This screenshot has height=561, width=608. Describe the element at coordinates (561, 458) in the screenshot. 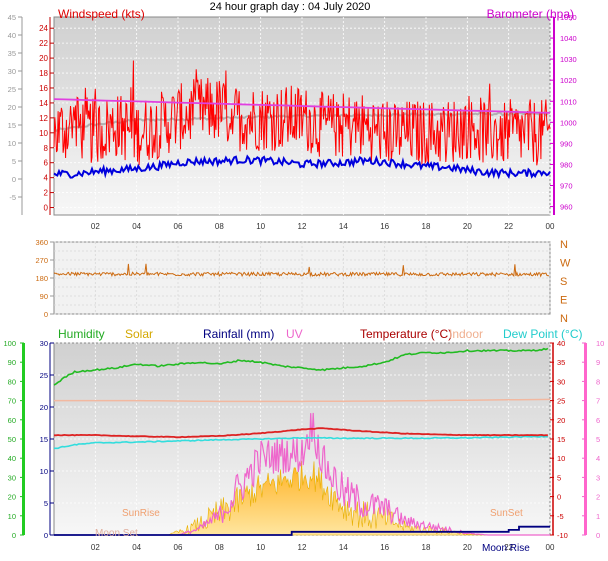

I see `temp-y-tick-label: 10` at that location.